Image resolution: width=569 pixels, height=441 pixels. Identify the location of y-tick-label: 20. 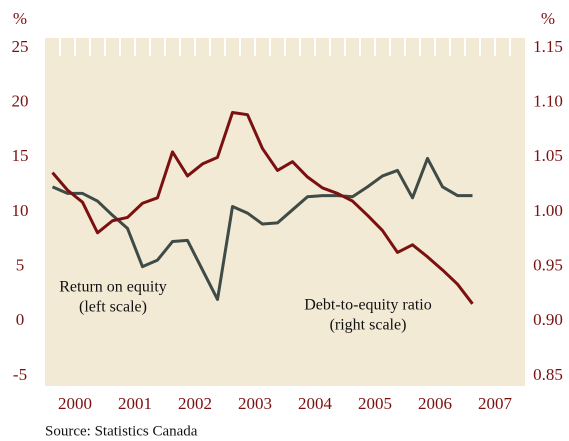
(20, 101).